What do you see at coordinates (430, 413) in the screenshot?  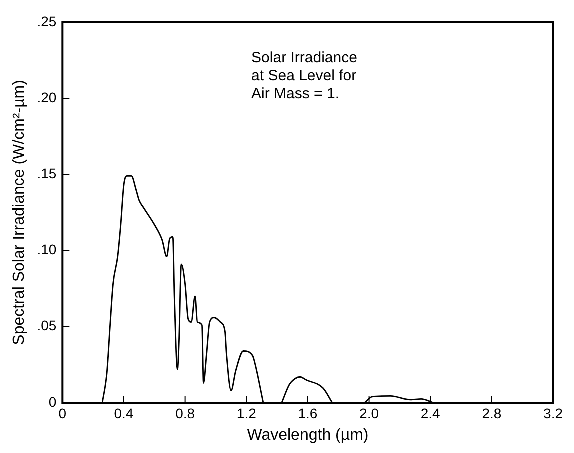 I see `x-tick-label: 2.4` at bounding box center [430, 413].